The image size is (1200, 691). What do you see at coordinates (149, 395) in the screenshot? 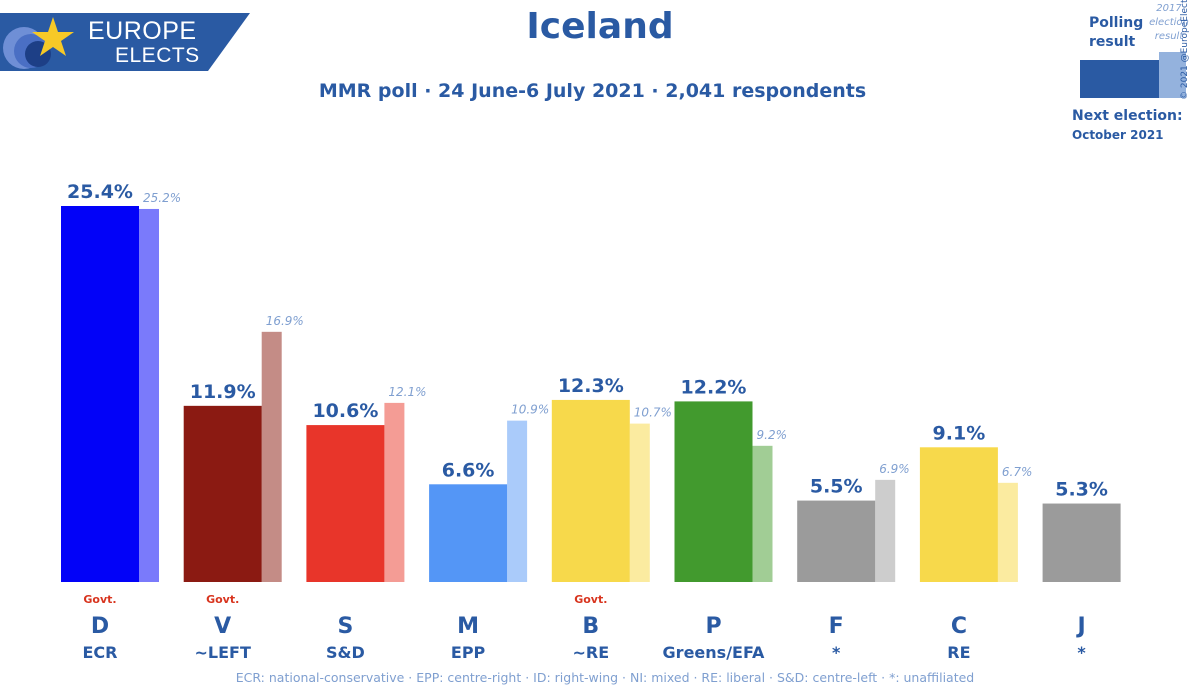
I see `previous-bar-D` at bounding box center [149, 395].